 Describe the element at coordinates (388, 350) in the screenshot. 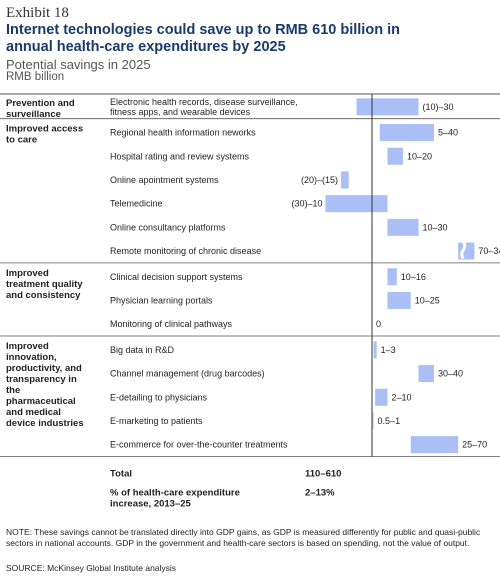

I see `range-value-label: 1–3` at that location.